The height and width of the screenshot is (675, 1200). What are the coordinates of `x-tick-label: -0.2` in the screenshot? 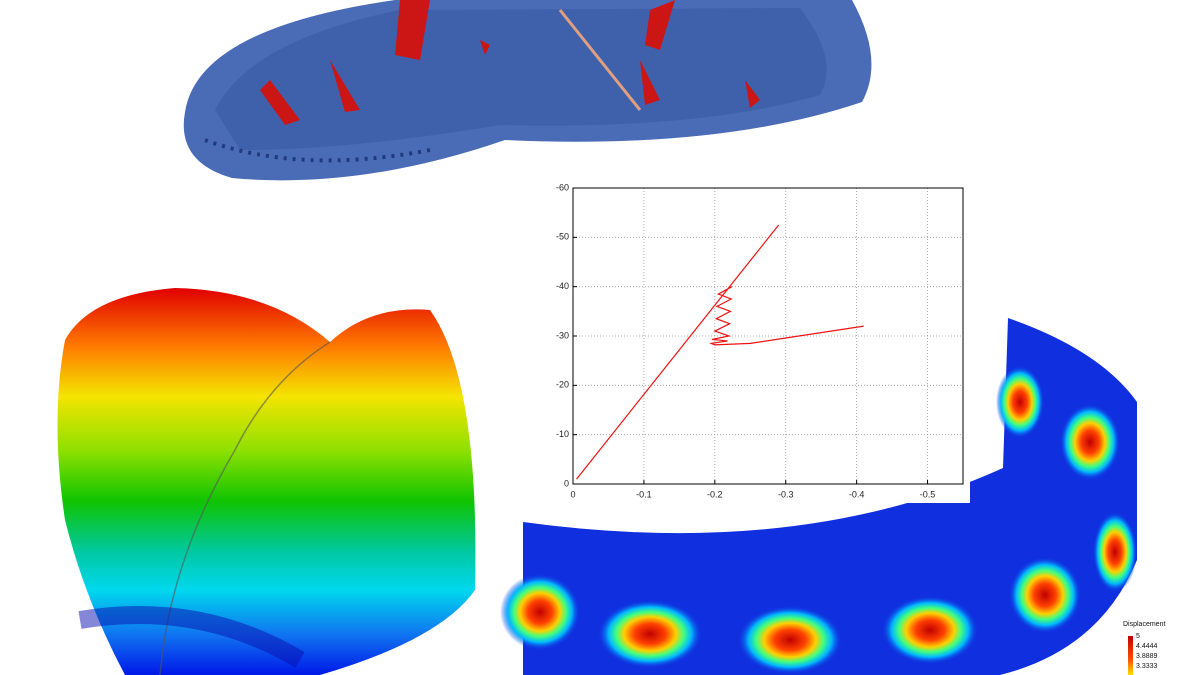 It's located at (715, 494).